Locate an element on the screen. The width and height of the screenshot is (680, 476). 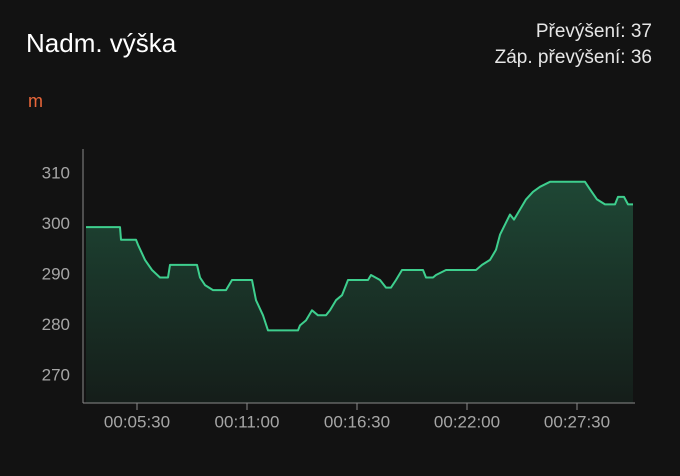
y-tick-label: 310 is located at coordinates (56, 173).